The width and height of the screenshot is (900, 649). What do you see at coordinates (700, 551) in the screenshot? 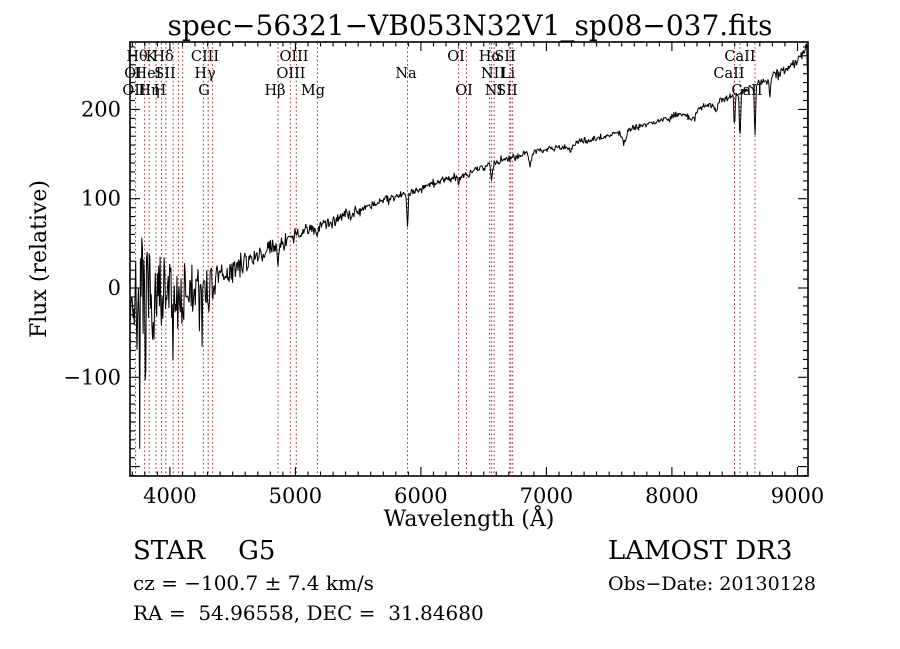
I see `survey-release-text: LAMOST DR3` at bounding box center [700, 551].